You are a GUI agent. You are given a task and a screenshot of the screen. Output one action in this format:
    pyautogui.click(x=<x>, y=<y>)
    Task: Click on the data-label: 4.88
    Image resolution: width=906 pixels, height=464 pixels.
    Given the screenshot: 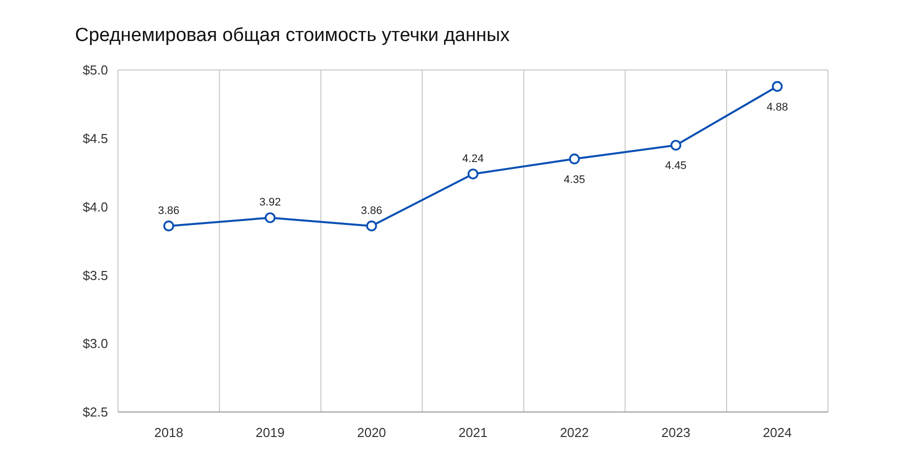 What is the action you would take?
    pyautogui.click(x=777, y=107)
    